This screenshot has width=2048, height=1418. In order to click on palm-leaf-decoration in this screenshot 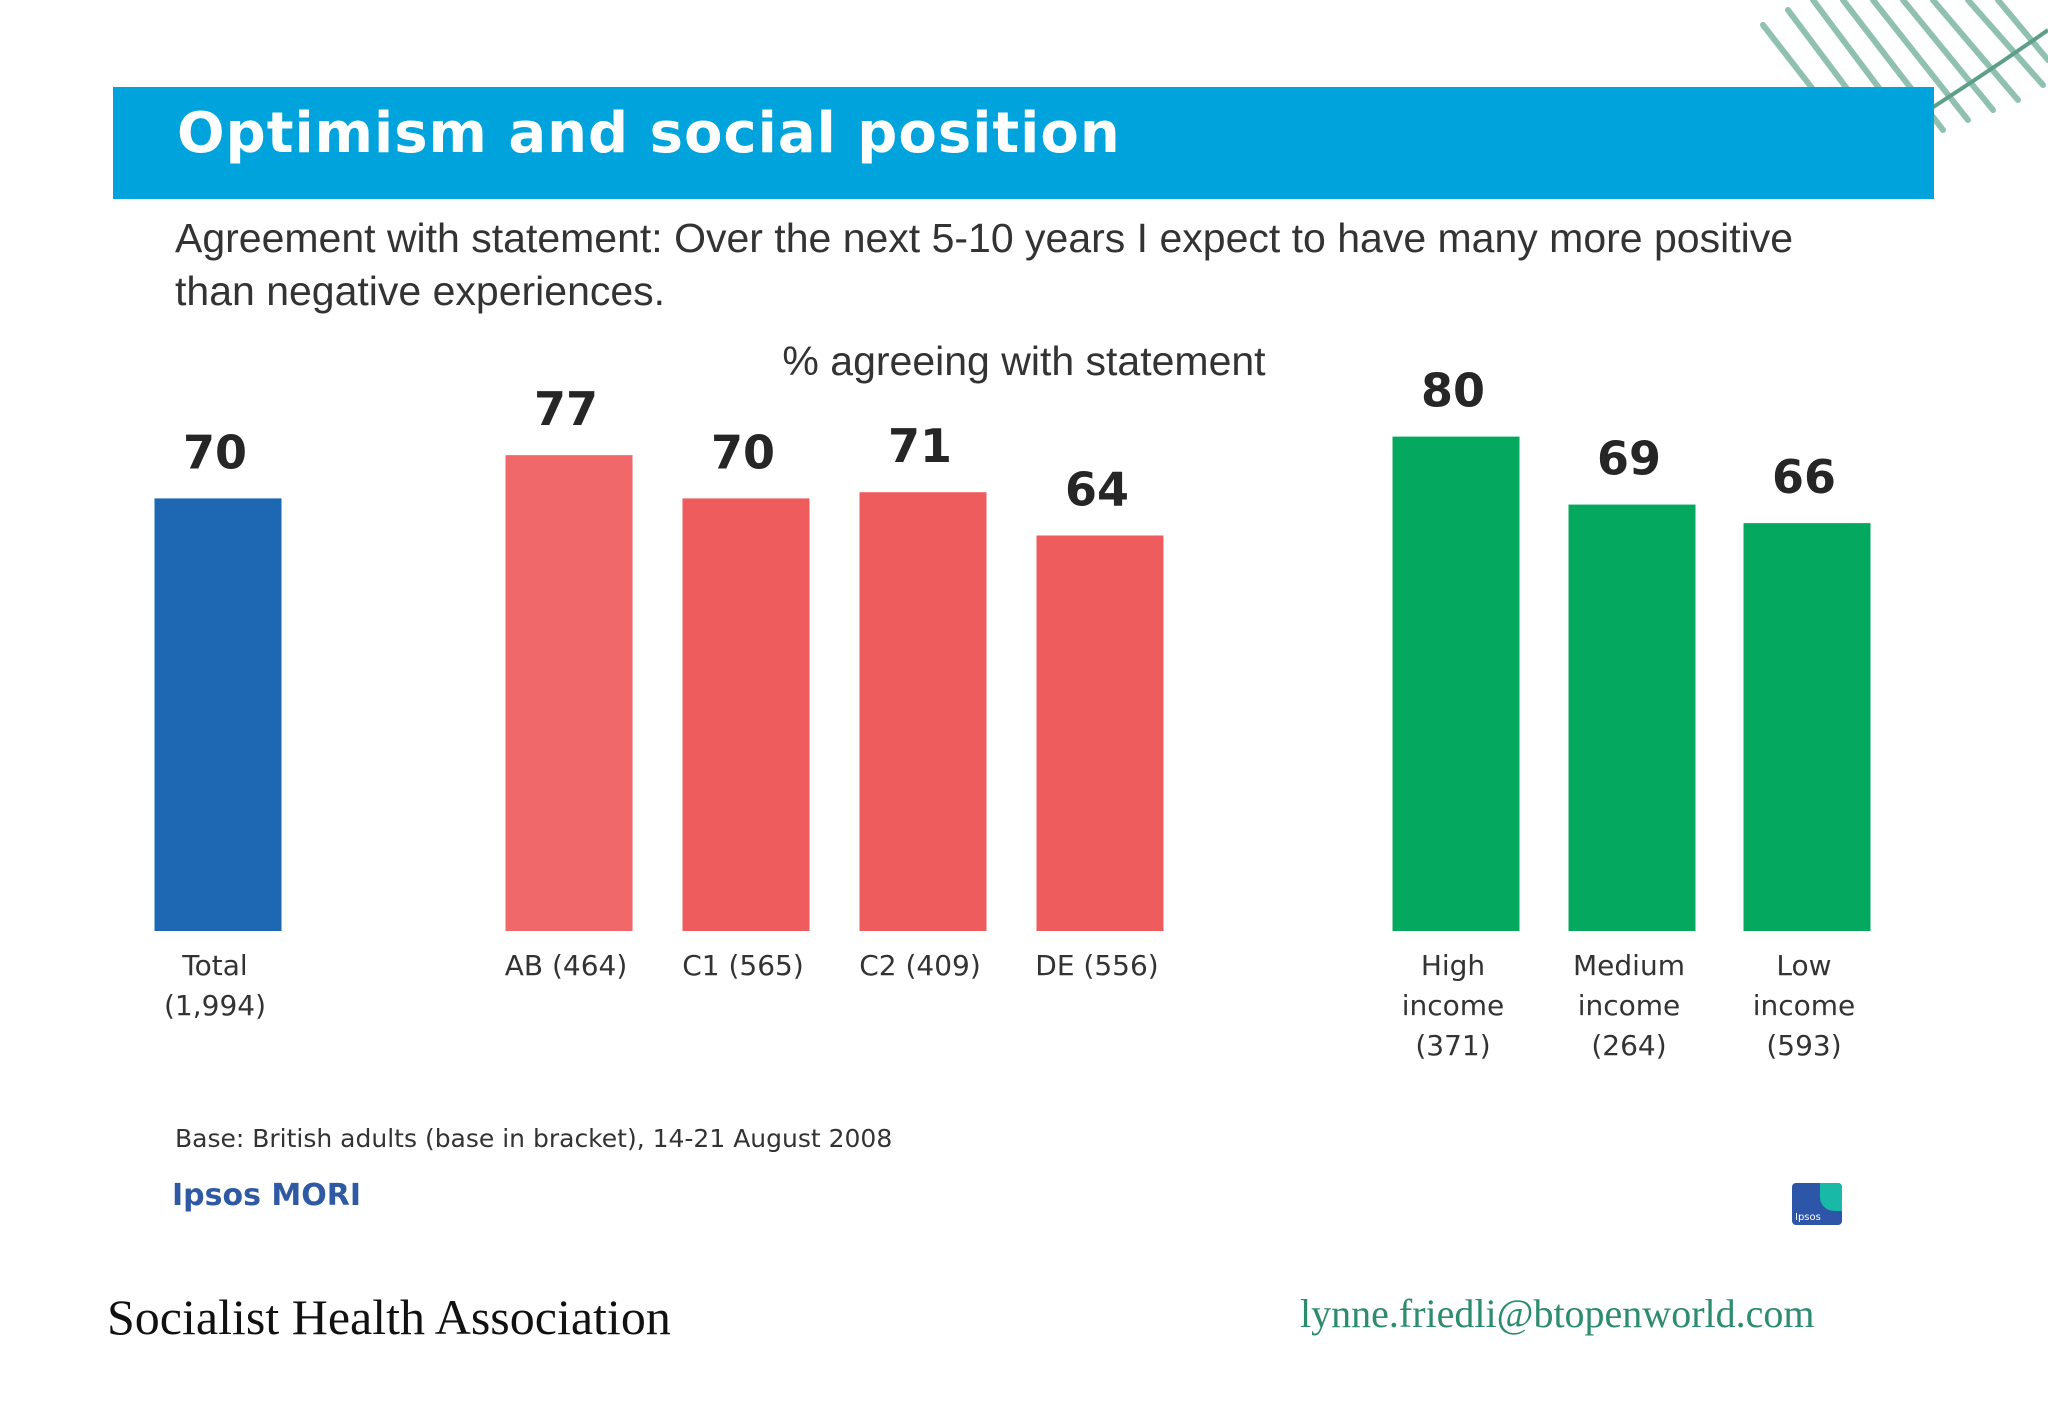, I will do `click(1904, 81)`.